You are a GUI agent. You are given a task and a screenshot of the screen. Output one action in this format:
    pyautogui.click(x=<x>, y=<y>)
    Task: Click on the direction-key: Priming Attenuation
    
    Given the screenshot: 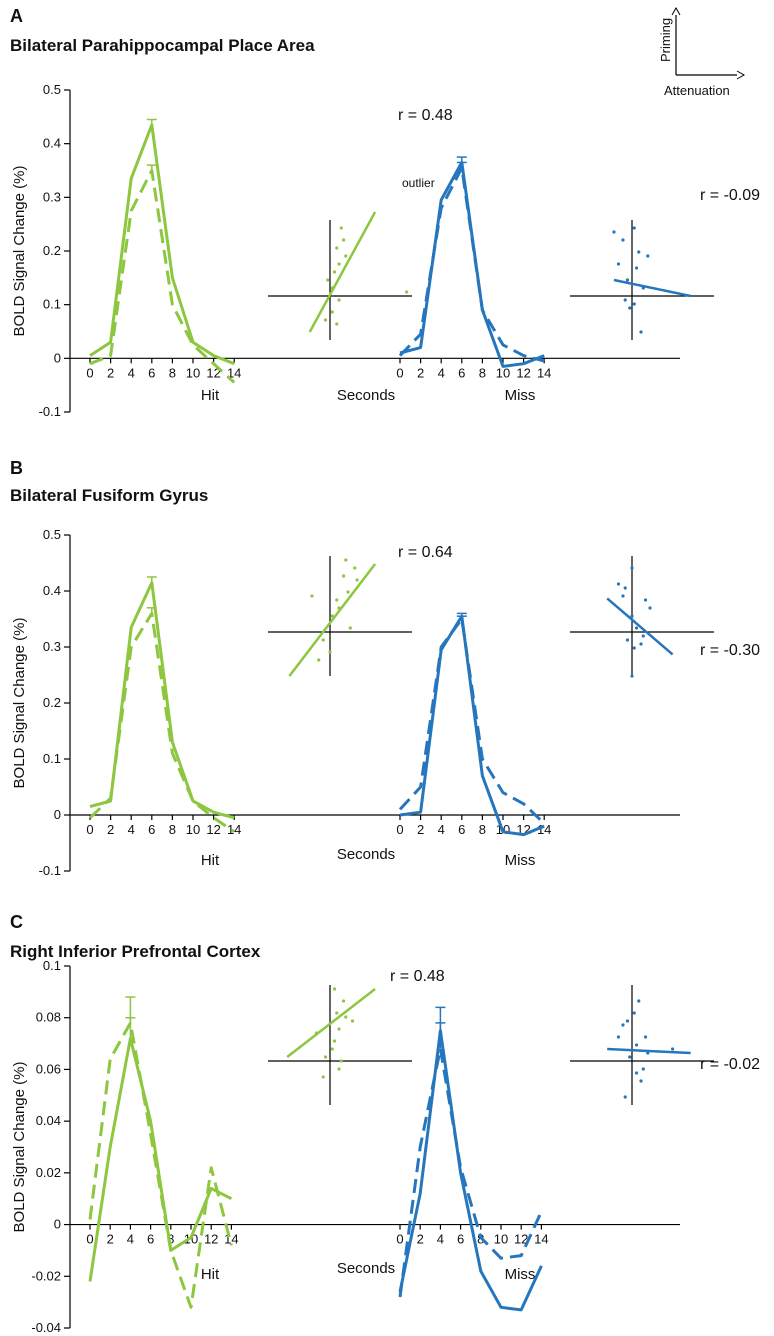 What is the action you would take?
    pyautogui.click(x=702, y=52)
    